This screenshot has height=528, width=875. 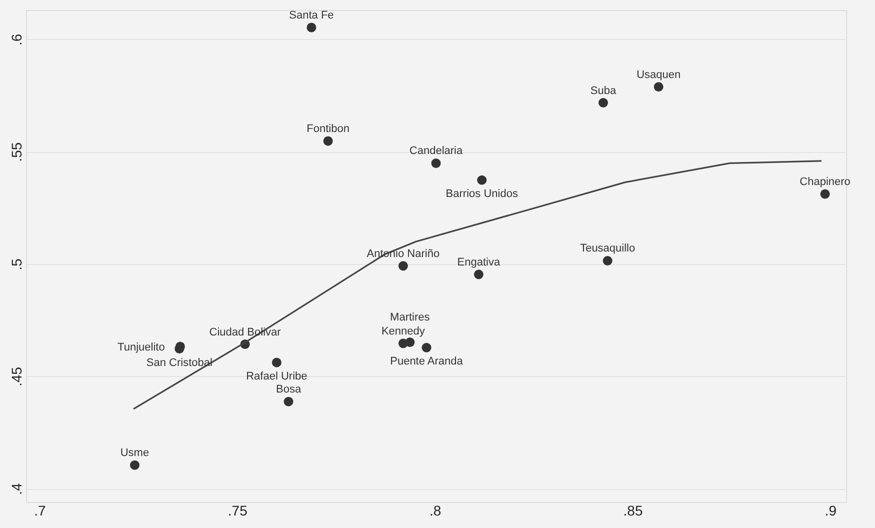 What do you see at coordinates (603, 90) in the screenshot?
I see `annotation: Suba` at bounding box center [603, 90].